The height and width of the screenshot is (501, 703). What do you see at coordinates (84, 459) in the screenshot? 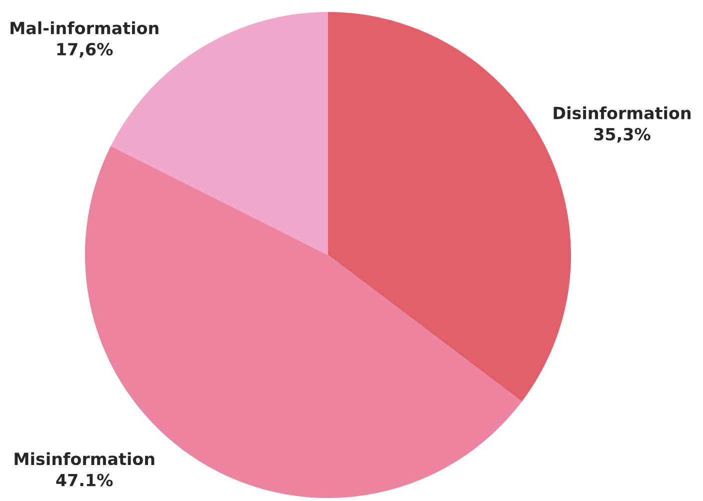
I see `slice-label: Misinformation` at bounding box center [84, 459].